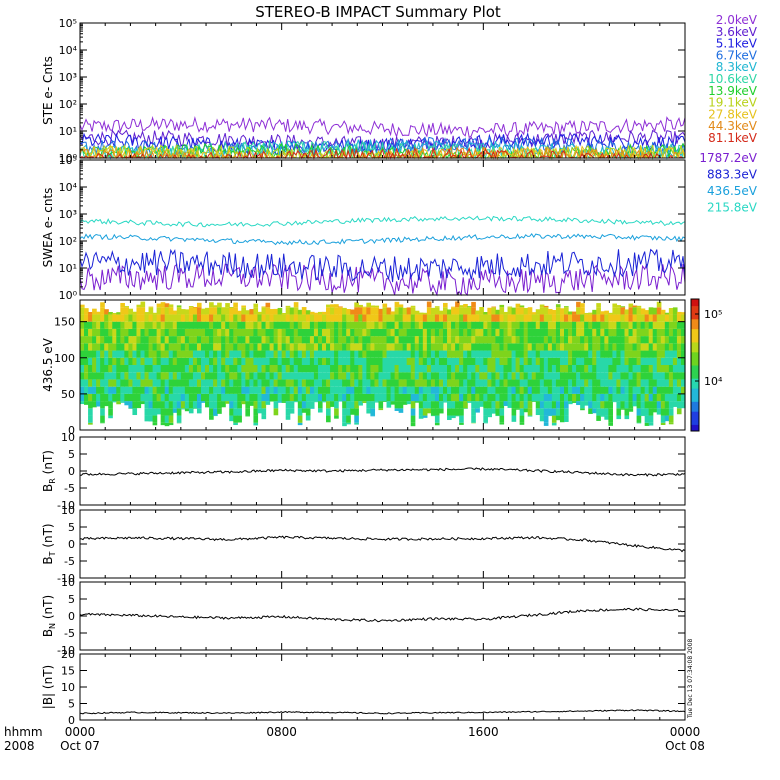  Describe the element at coordinates (685, 746) in the screenshot. I see `x-tick-date-label: Oct 08` at that location.